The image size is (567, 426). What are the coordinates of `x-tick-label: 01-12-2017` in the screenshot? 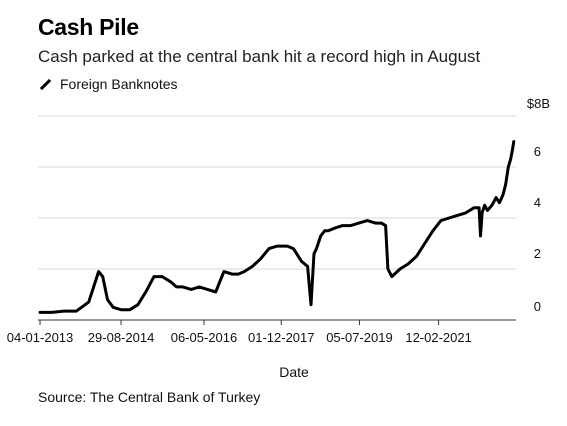 It's located at (281, 337).